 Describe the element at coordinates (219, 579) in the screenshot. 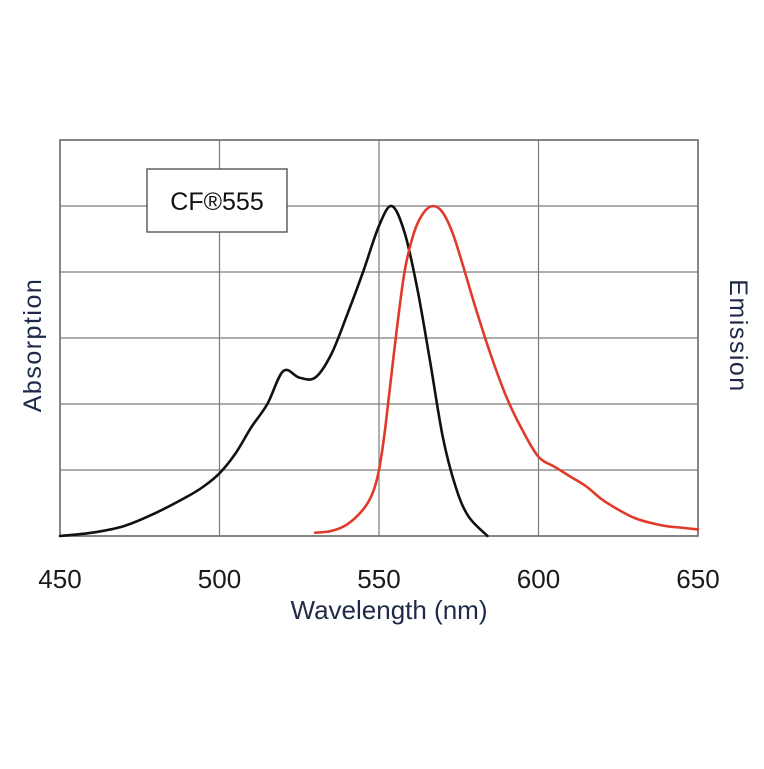

I see `x-tick-label-1: 500` at that location.